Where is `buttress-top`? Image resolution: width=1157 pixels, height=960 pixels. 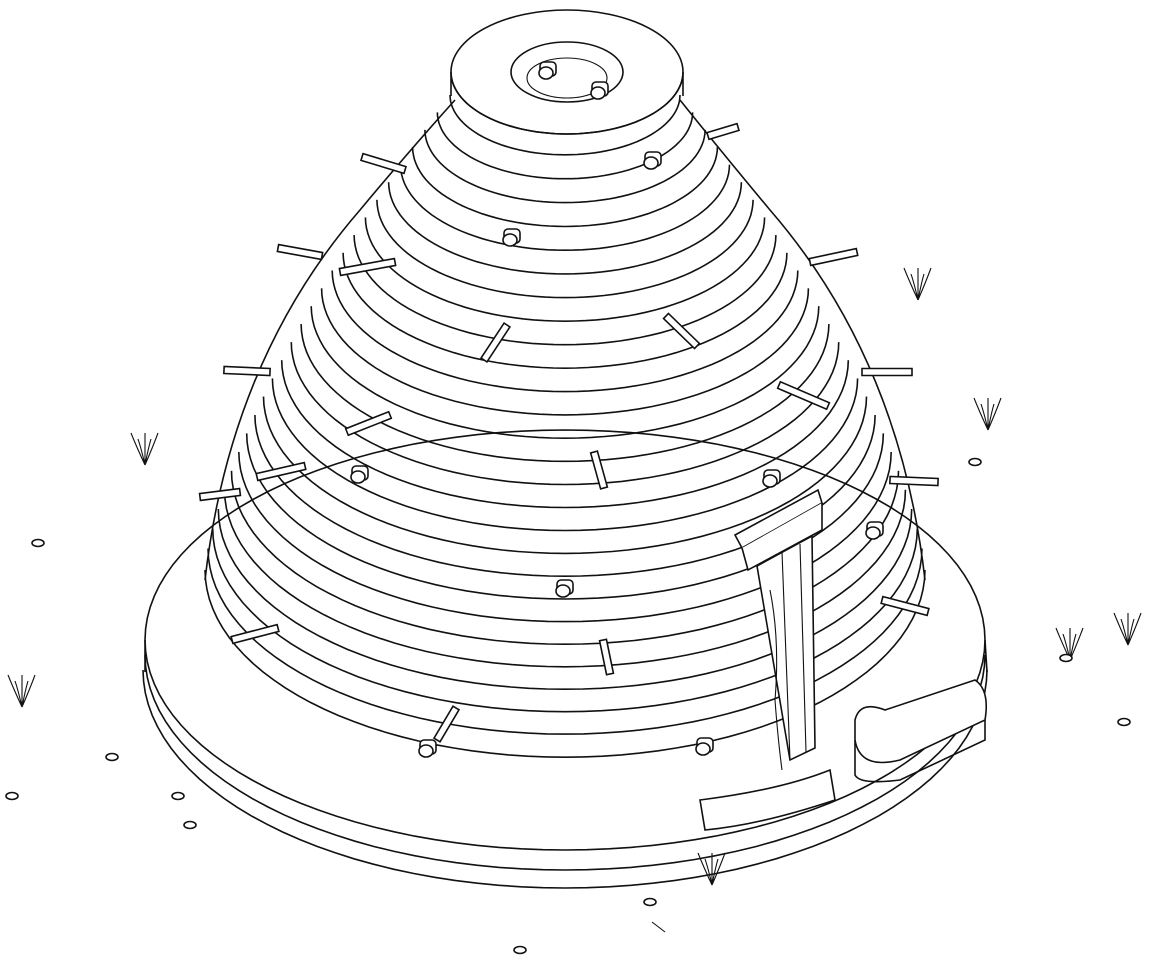
buttress-top is located at coordinates (921, 721).